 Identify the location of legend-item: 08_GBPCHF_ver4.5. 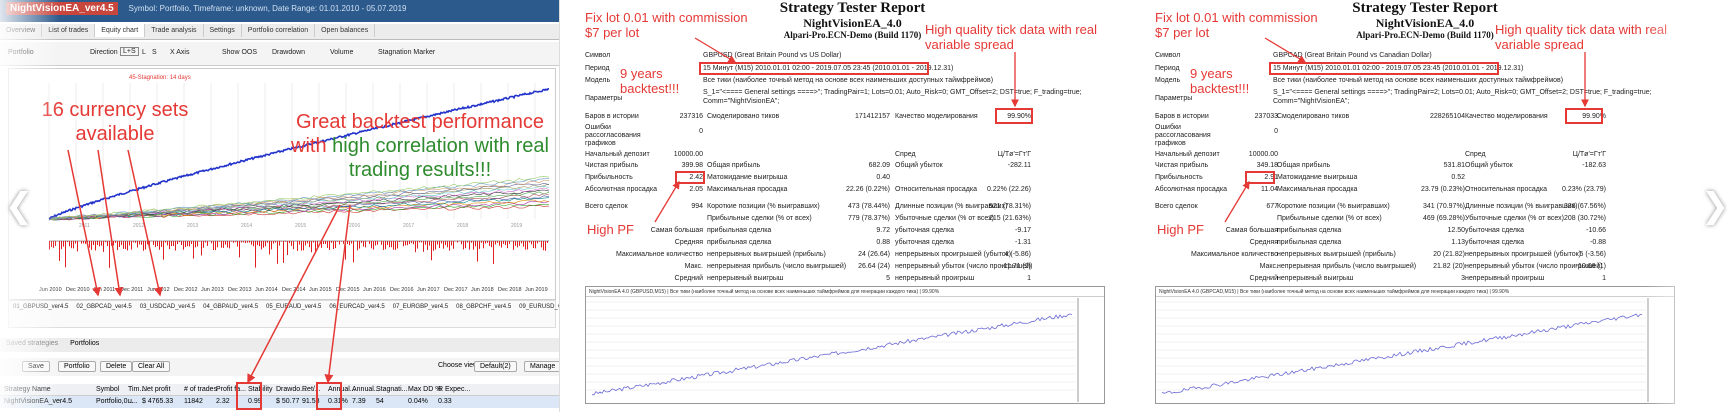
(484, 307).